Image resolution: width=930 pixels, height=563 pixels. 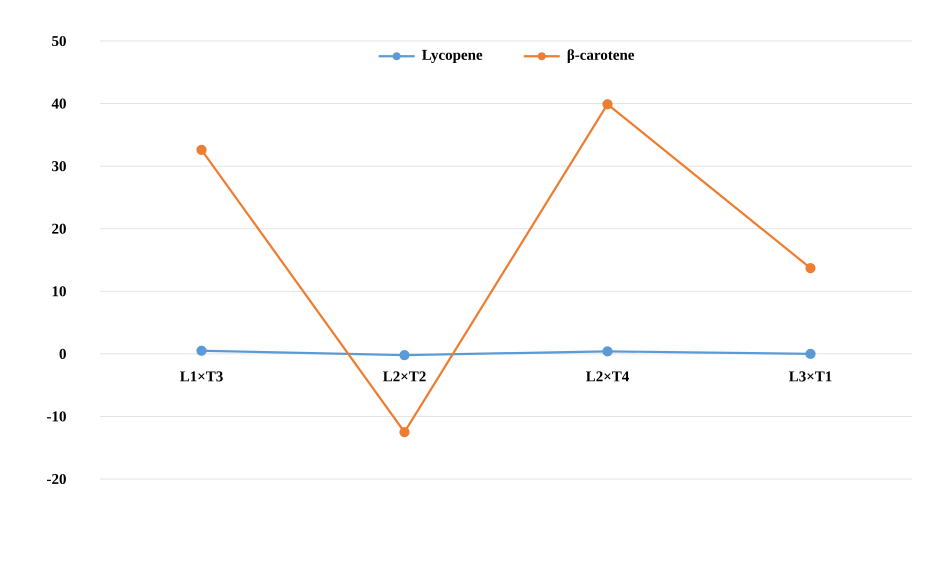 What do you see at coordinates (63, 353) in the screenshot?
I see `y-tick-label: 0` at bounding box center [63, 353].